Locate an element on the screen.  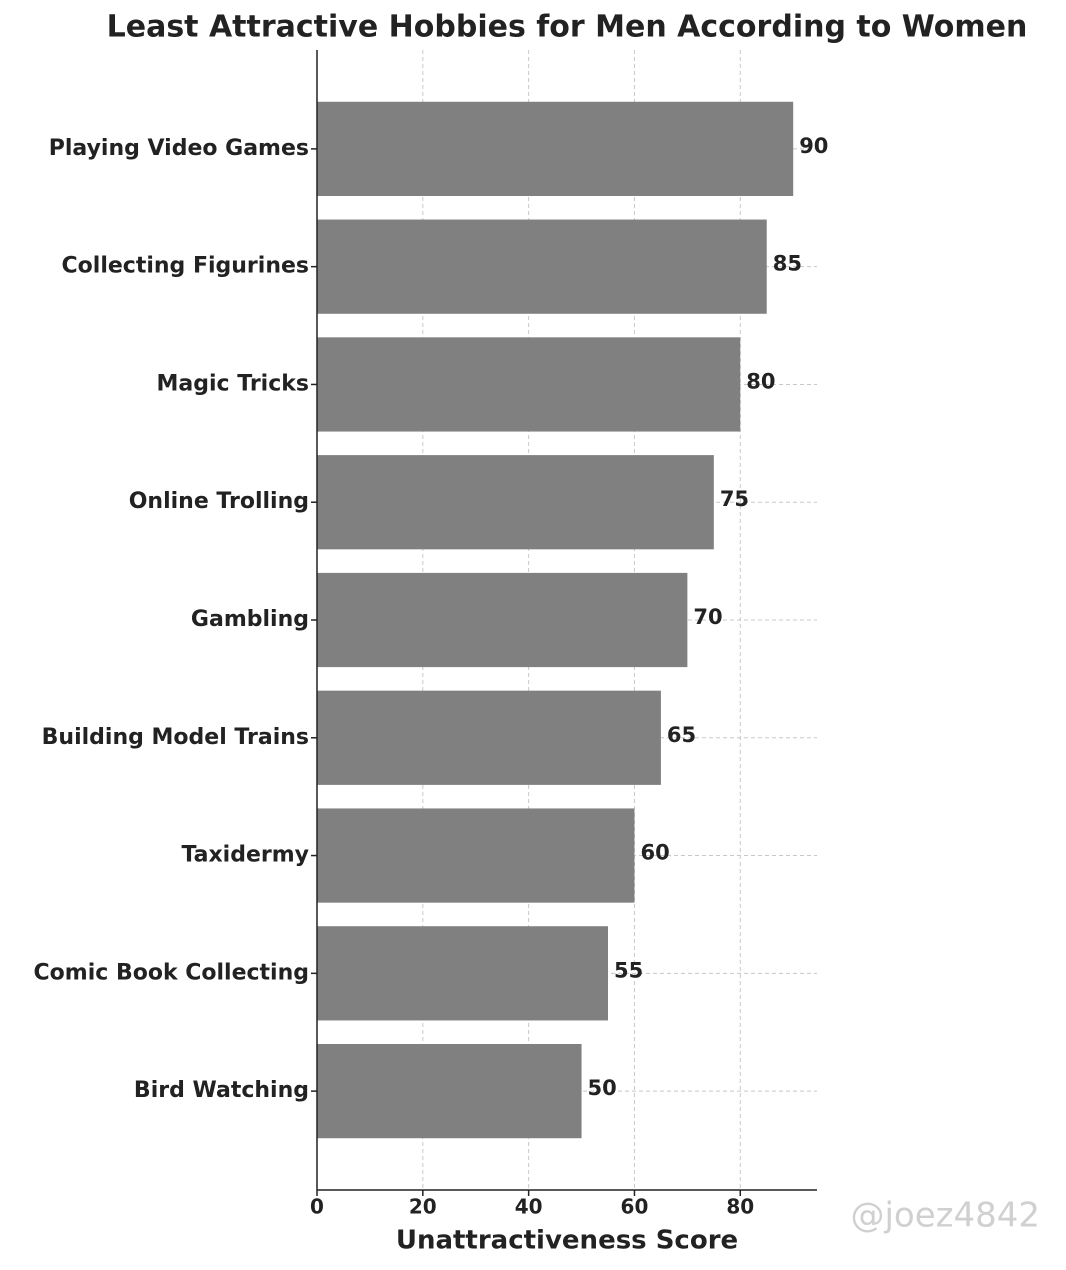
y-tick-label: Bird Watching is located at coordinates (221, 1090).